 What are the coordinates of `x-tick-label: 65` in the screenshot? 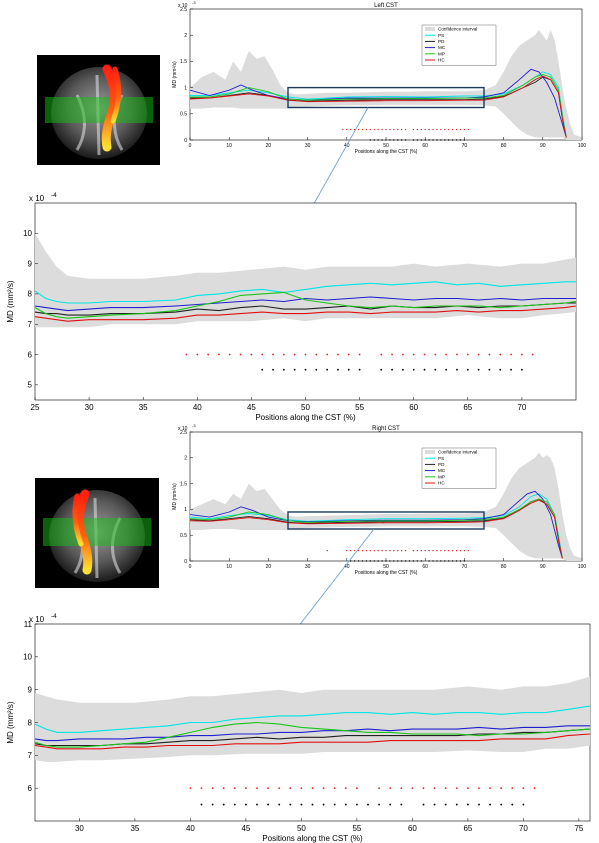 It's located at (467, 407).